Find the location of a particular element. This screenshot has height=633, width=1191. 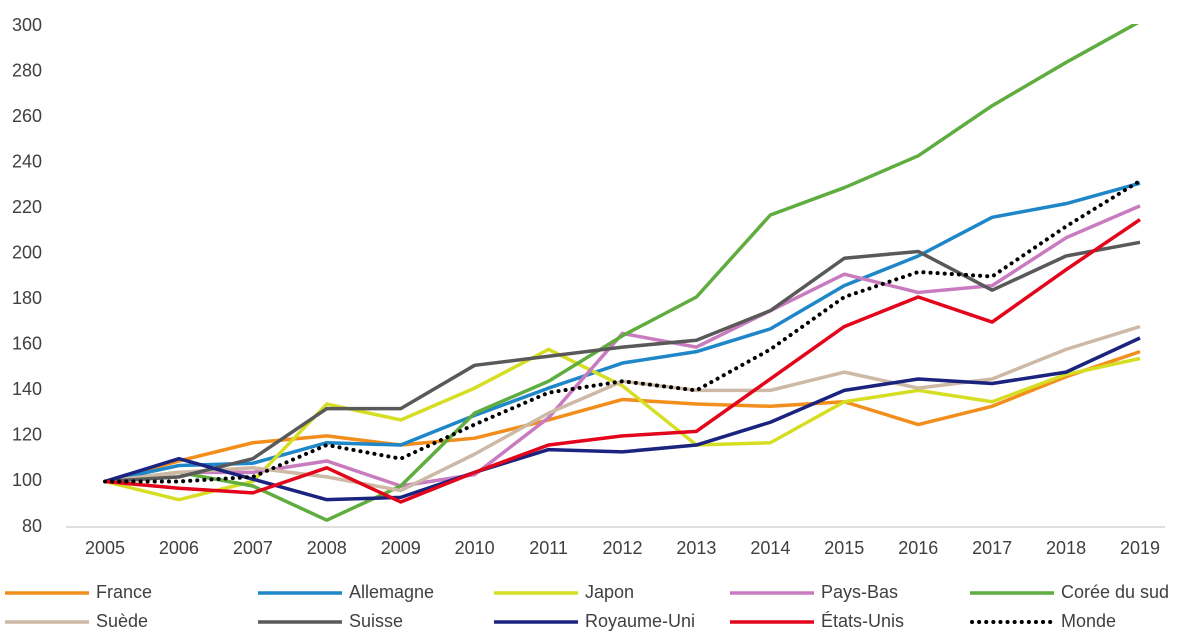

y-tick-label: 100 is located at coordinates (27, 480).